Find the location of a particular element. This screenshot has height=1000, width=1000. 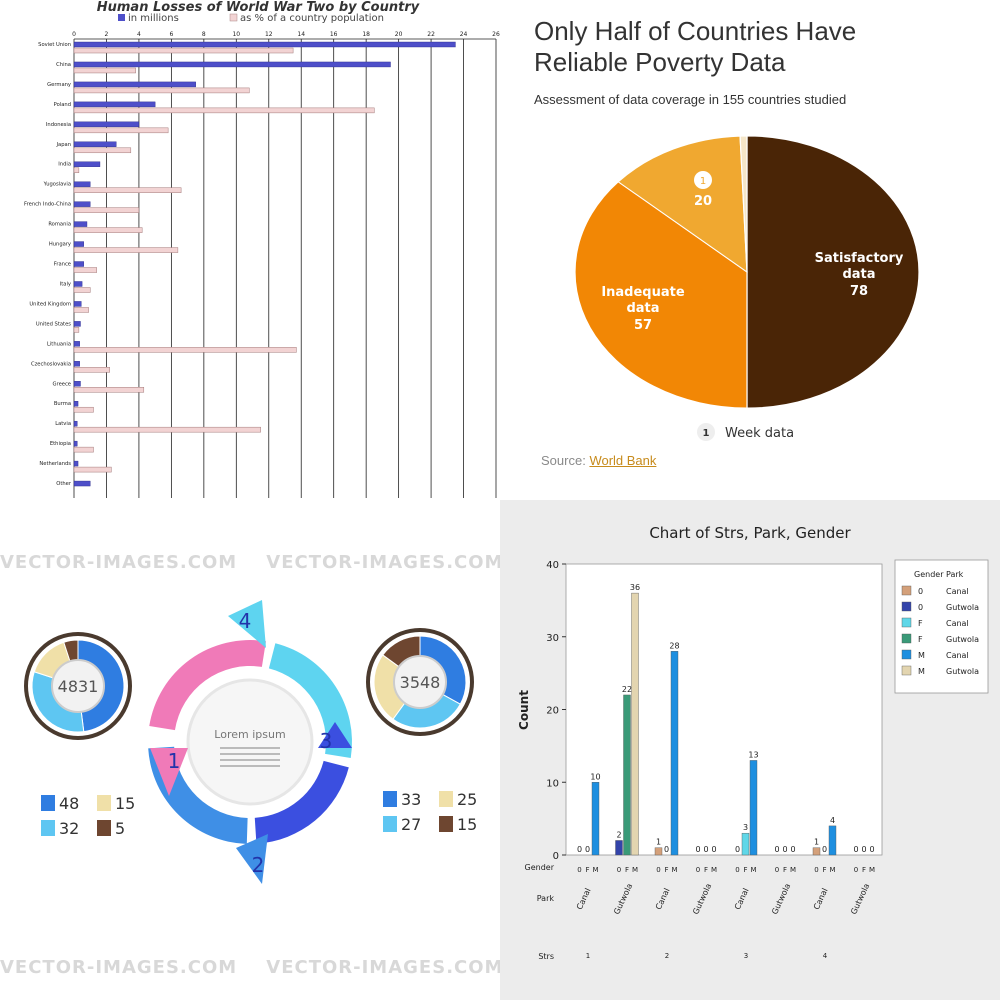

bar-value-label: 36 is located at coordinates (635, 587).